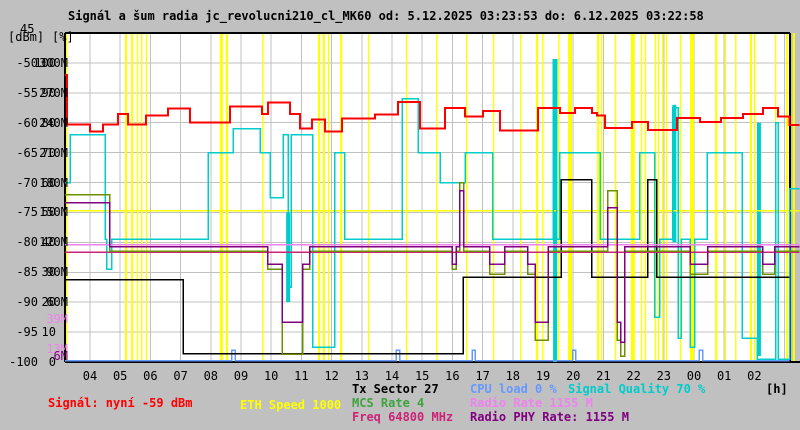  I want to click on x-tick-14: 14, so click(392, 376).